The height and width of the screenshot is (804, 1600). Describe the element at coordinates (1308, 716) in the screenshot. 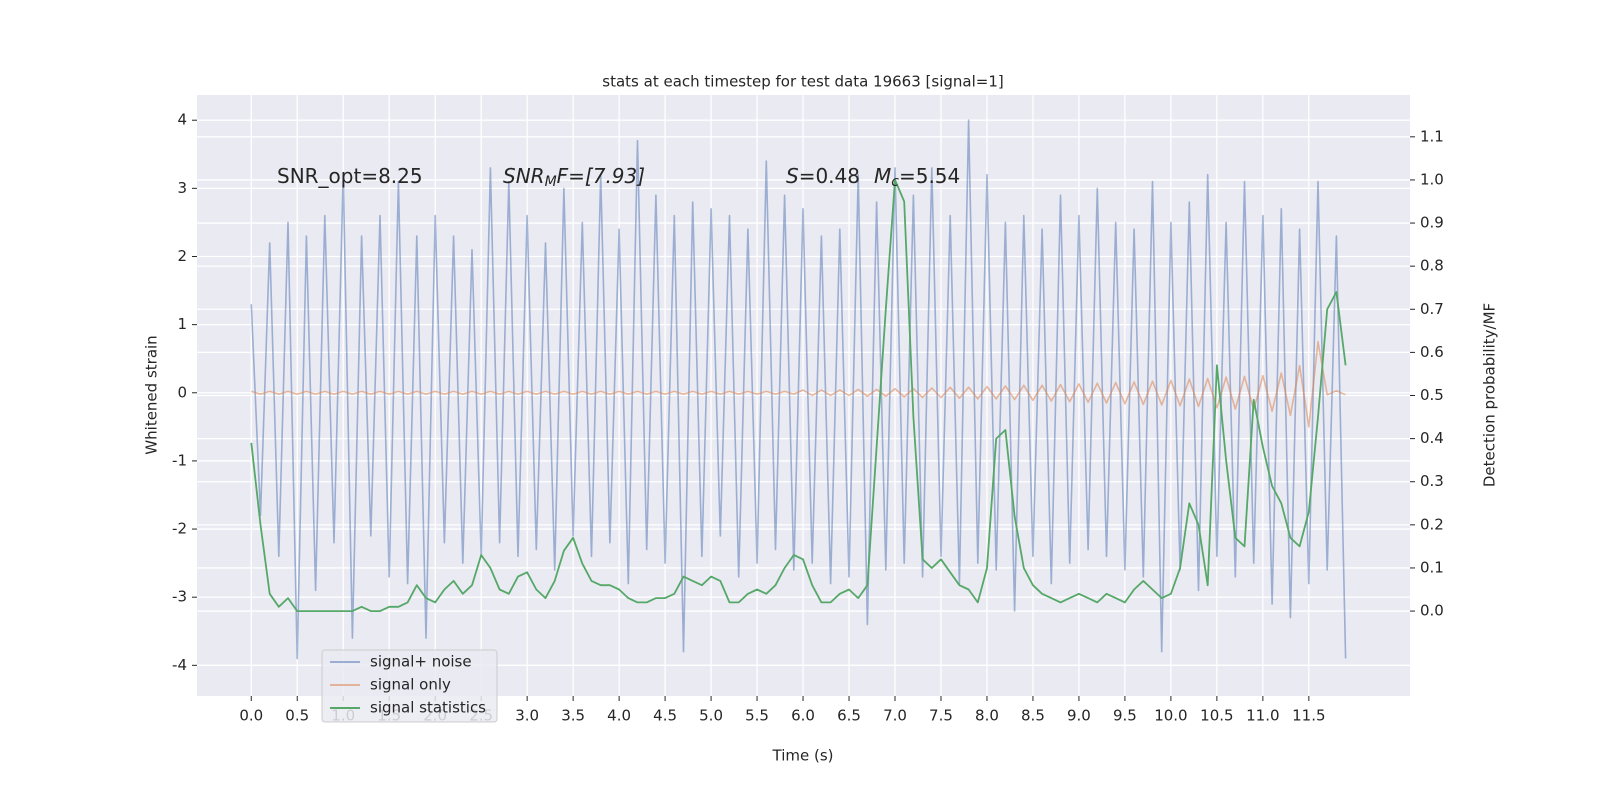

I see `x-tick-label: 11.5` at that location.